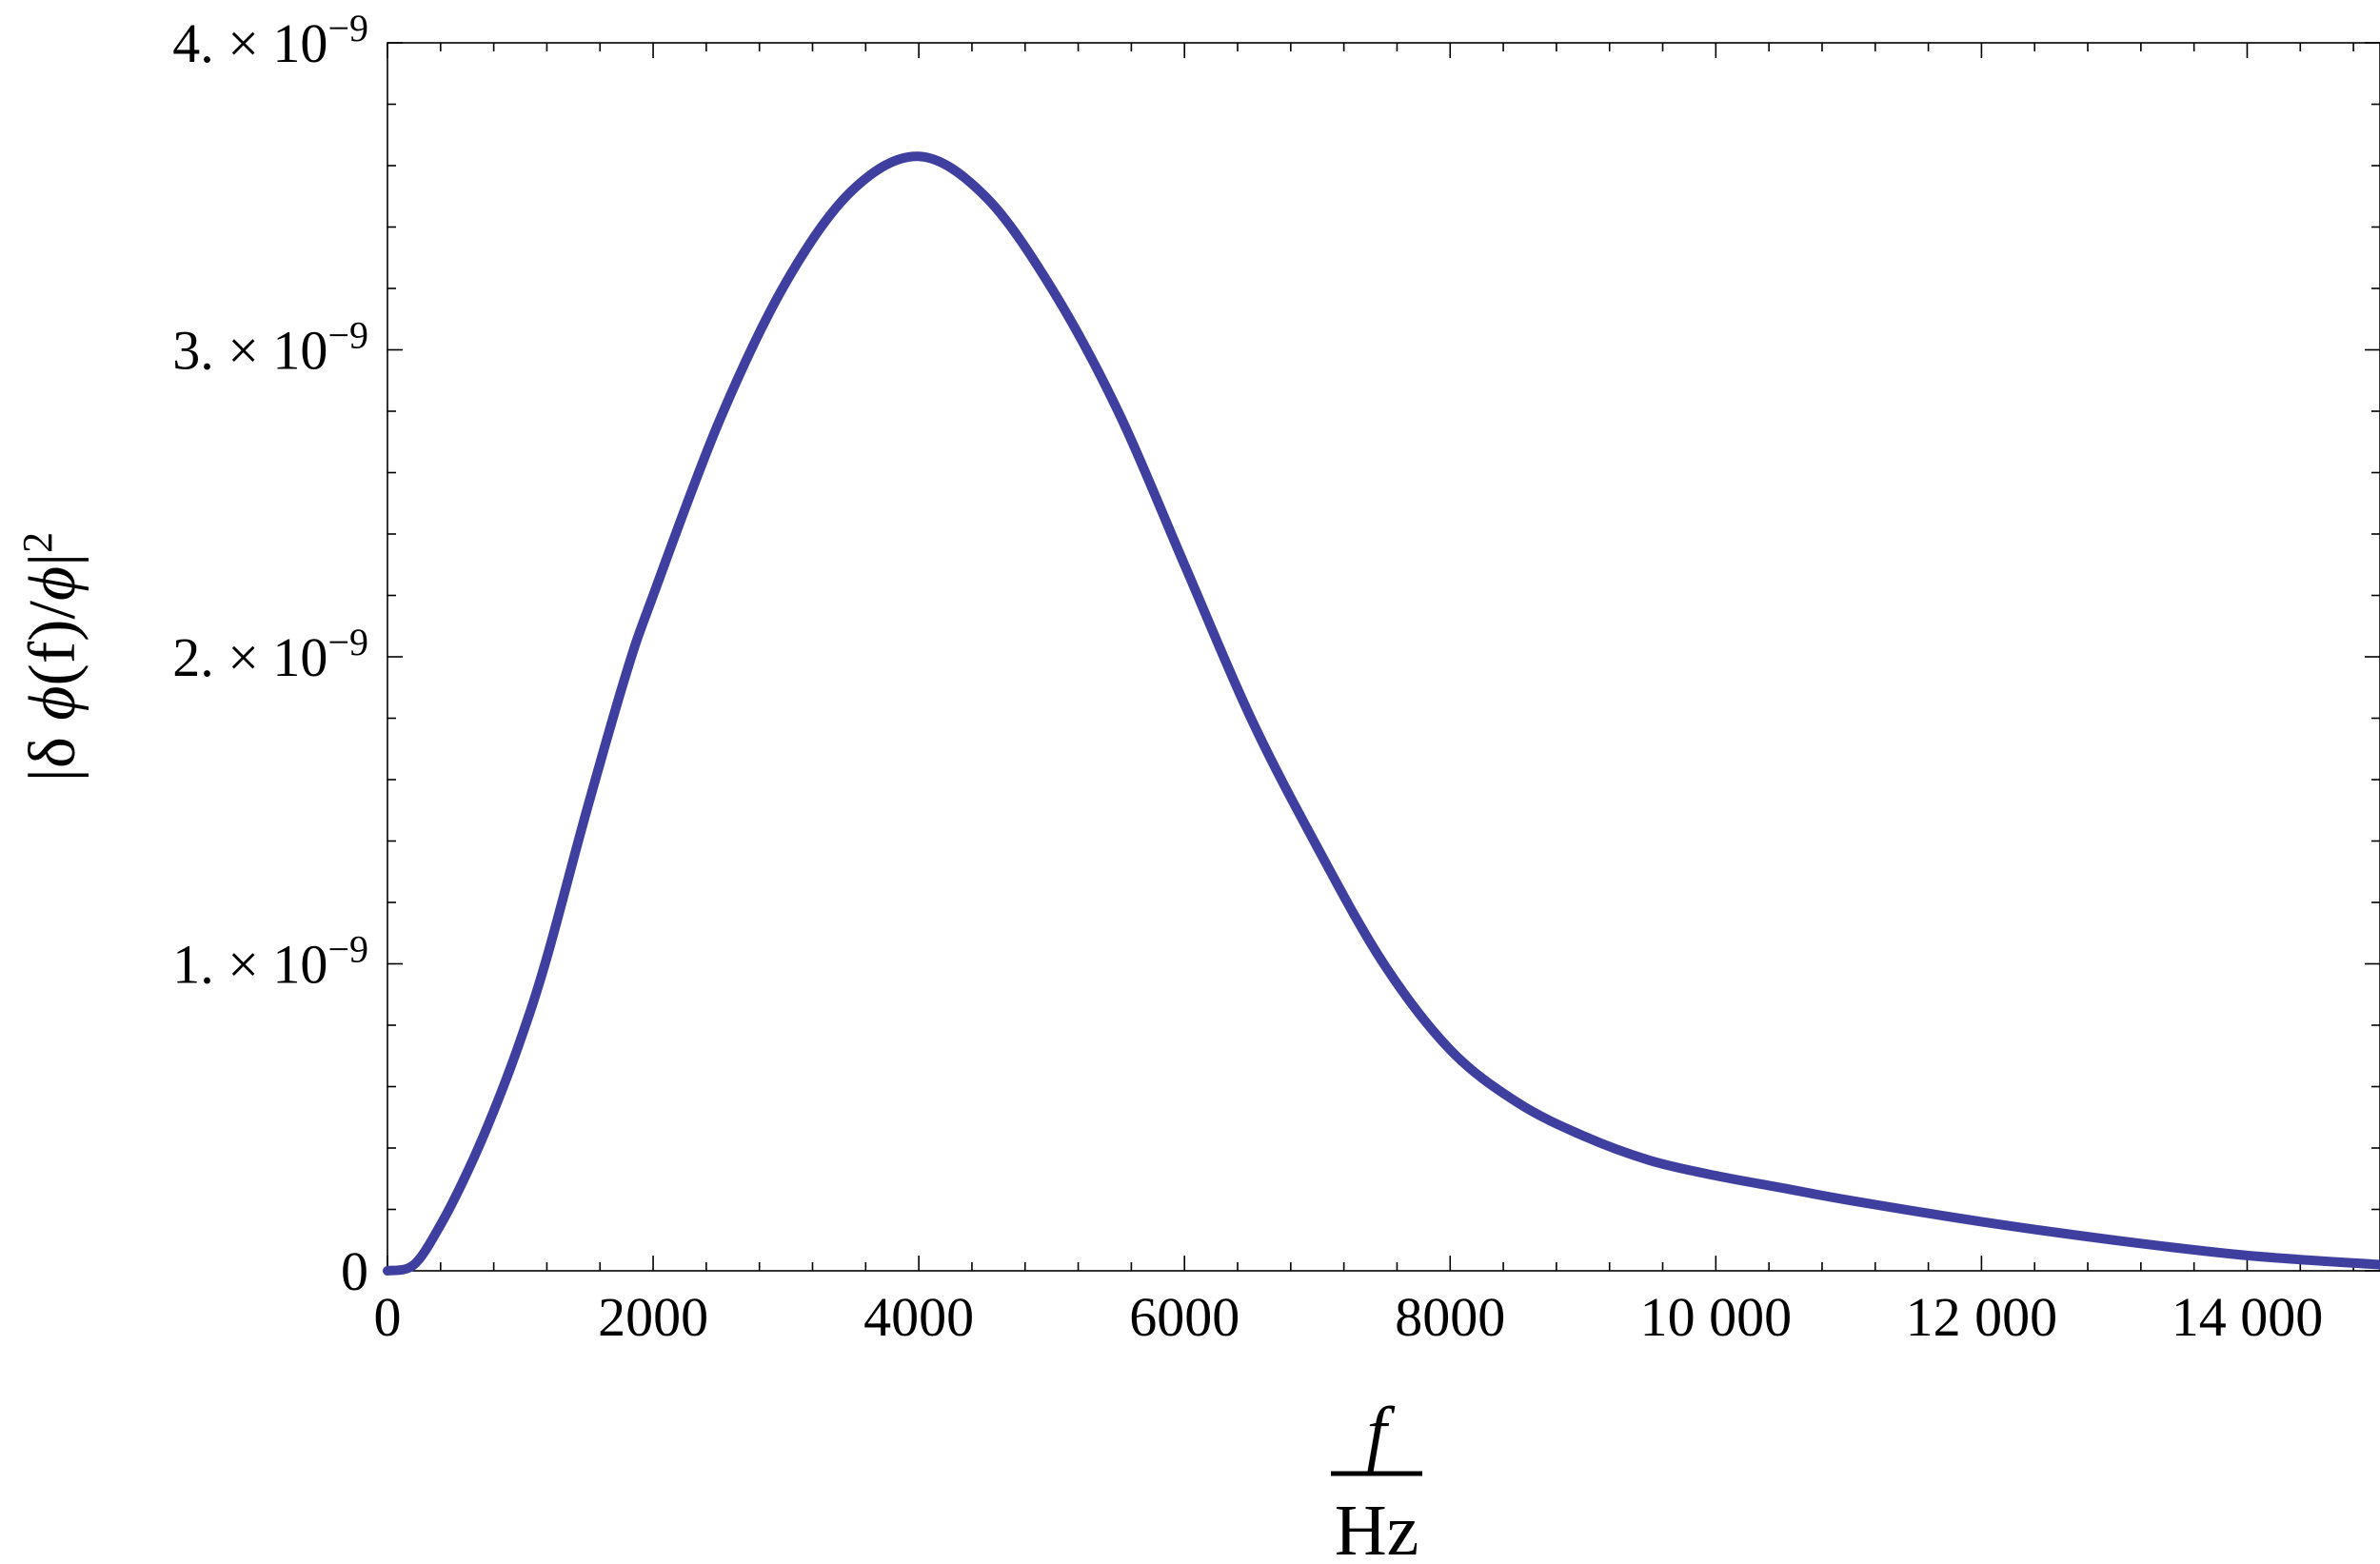  I want to click on y-axis-label-pre: |δ, so click(52, 751).